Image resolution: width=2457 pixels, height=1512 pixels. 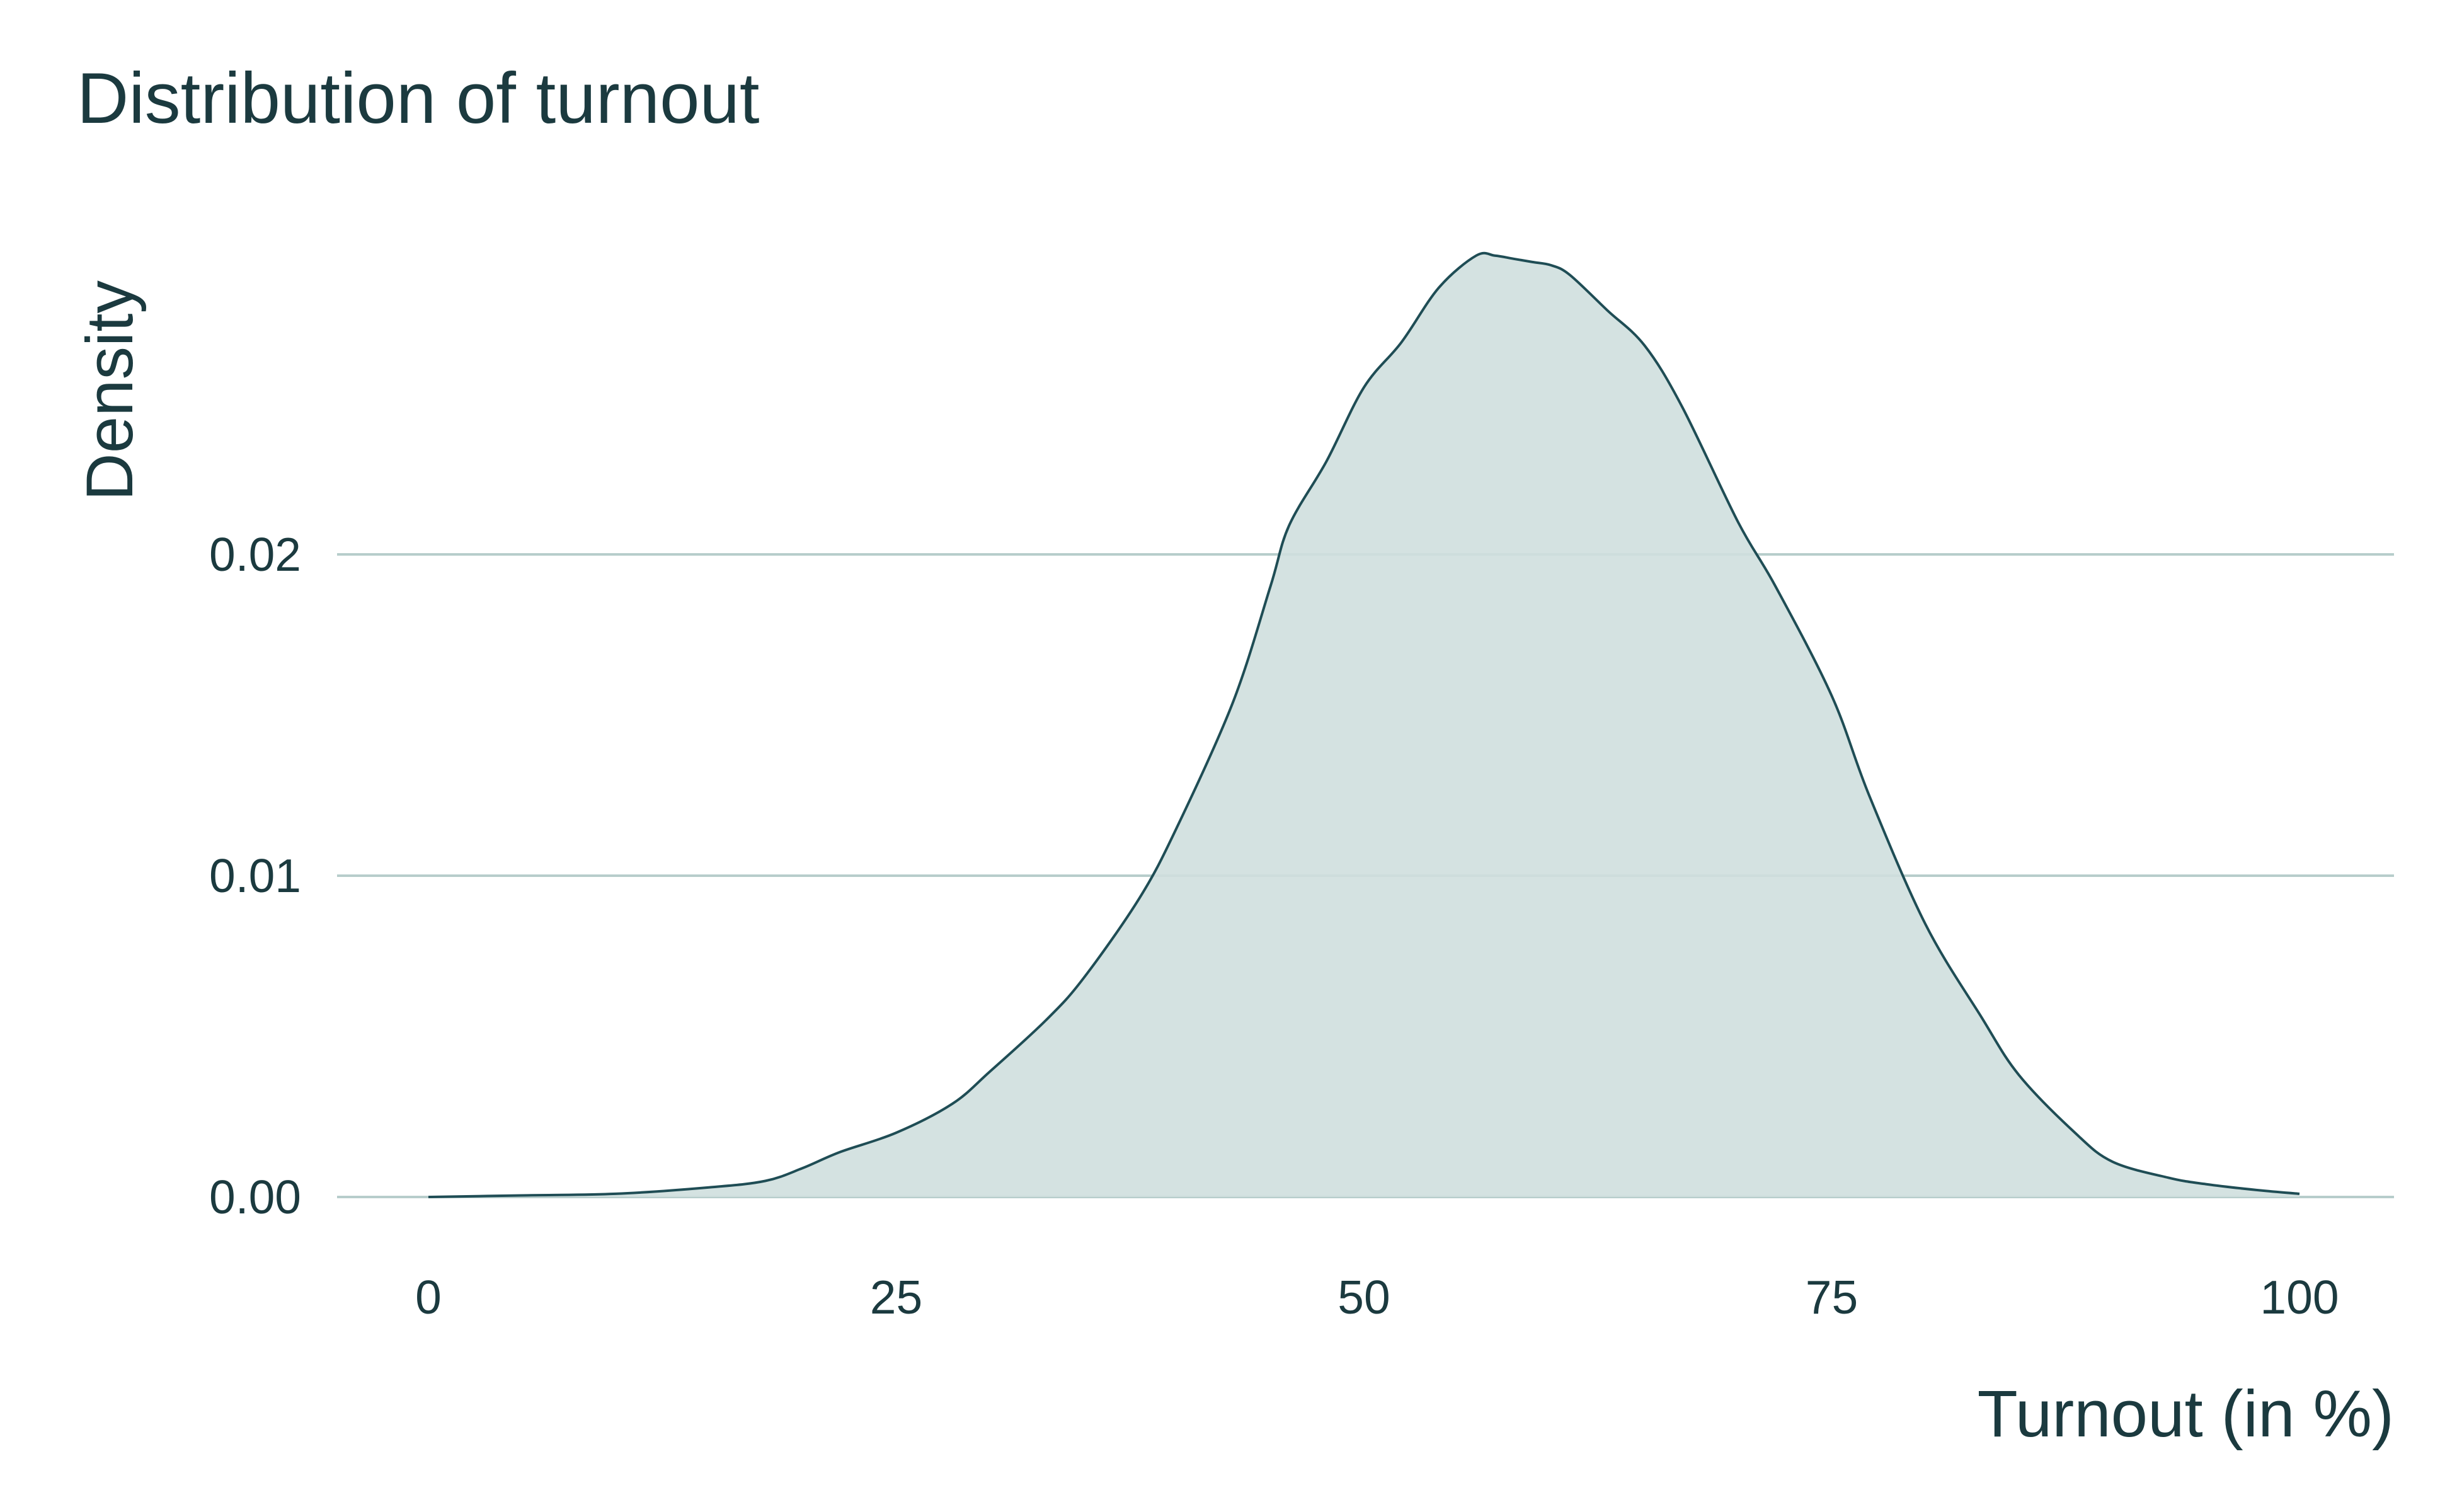 I want to click on x-tick-label: 0, so click(x=428, y=1297).